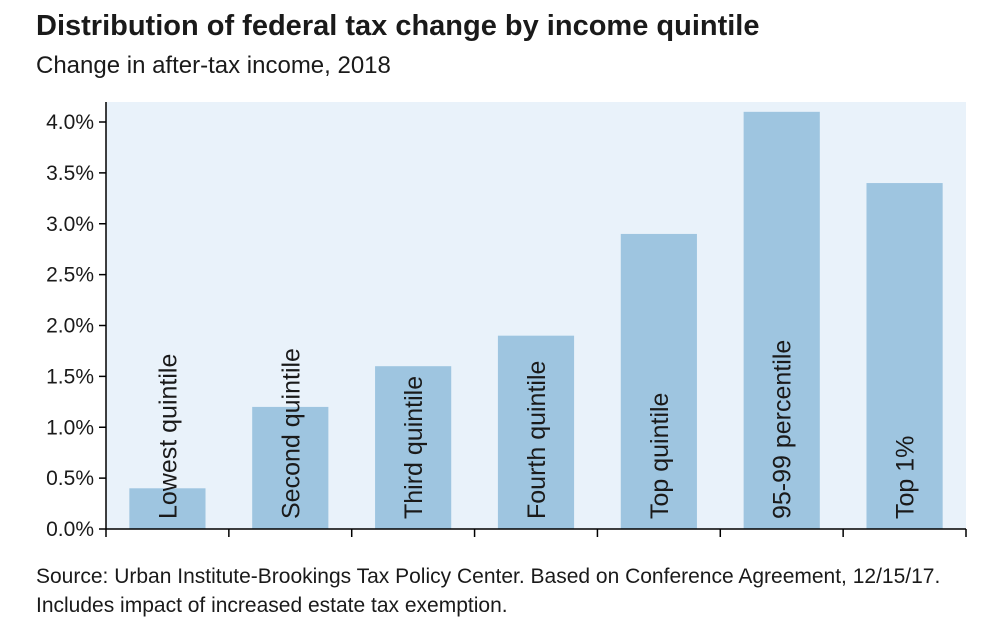 The image size is (1000, 632). I want to click on x-axis-ticks, so click(536, 533).